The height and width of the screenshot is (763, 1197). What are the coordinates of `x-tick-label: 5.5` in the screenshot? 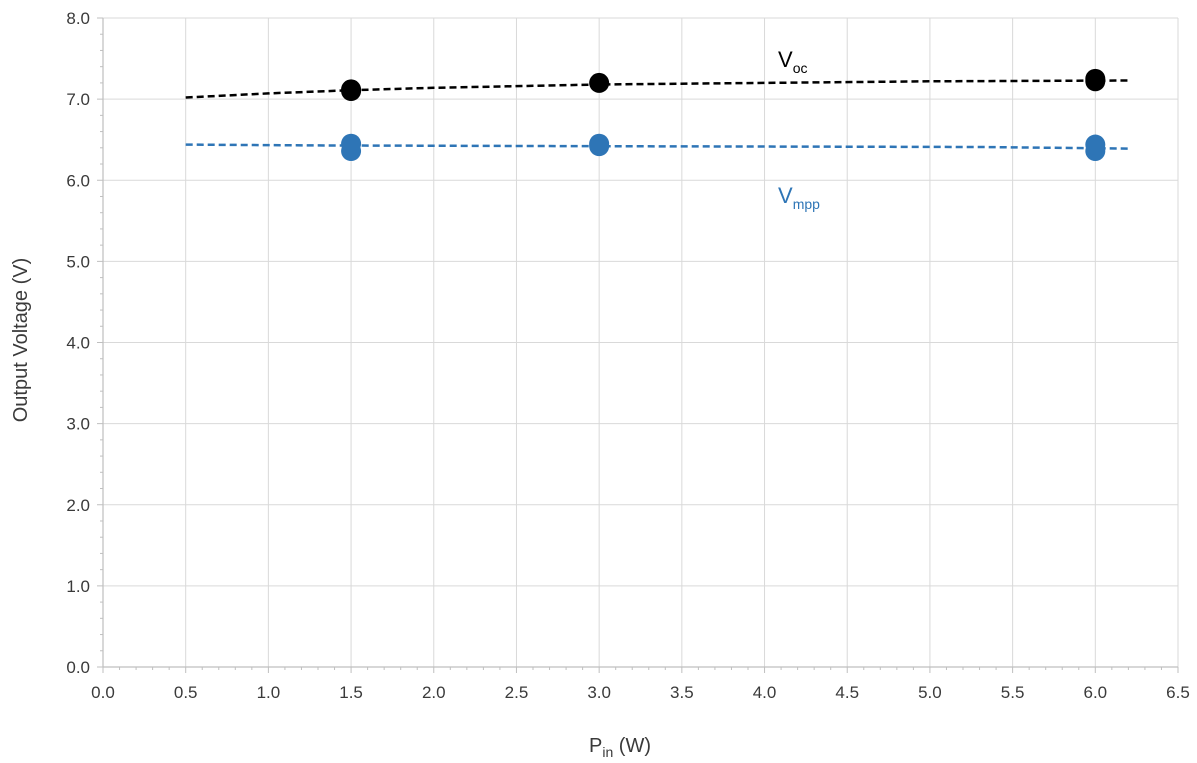 It's located at (1013, 692).